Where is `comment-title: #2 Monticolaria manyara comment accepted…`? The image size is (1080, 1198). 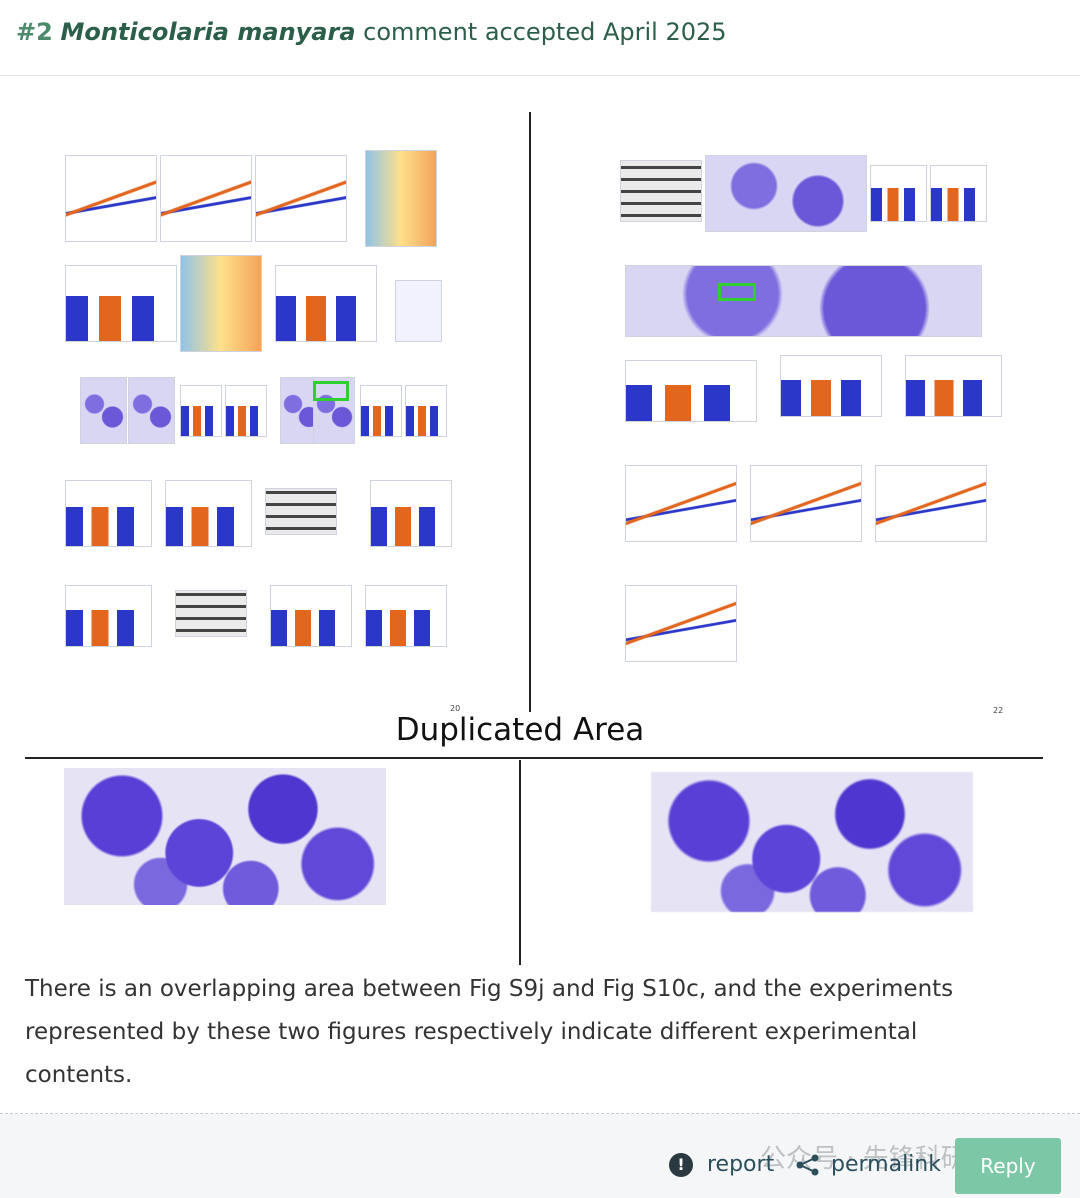
comment-title: #2 Monticolaria manyara comment accepted… is located at coordinates (371, 32).